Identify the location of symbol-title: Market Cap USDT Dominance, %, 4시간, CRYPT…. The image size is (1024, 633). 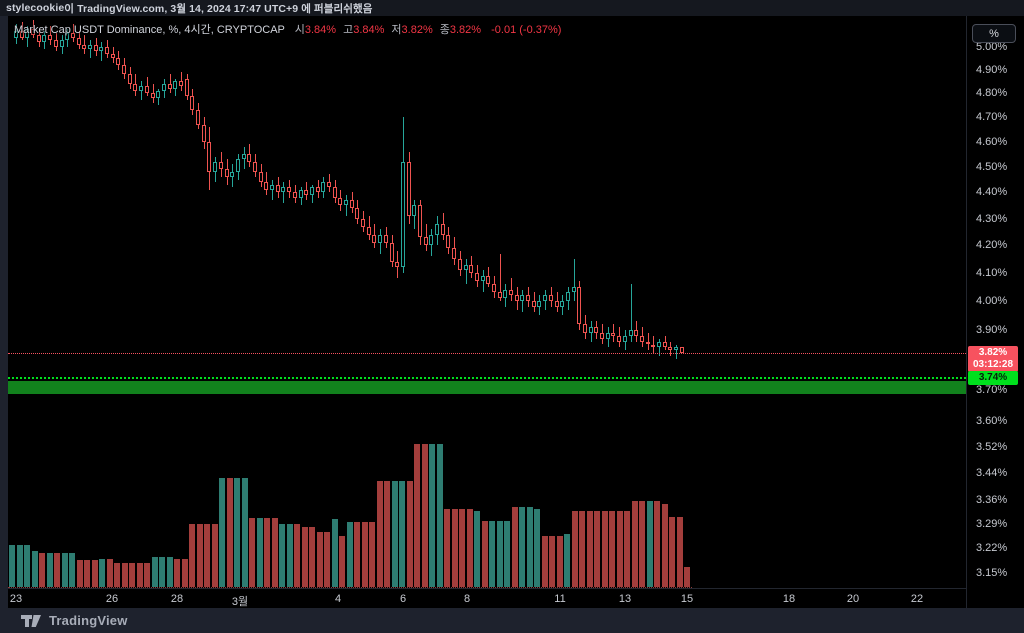
(149, 30).